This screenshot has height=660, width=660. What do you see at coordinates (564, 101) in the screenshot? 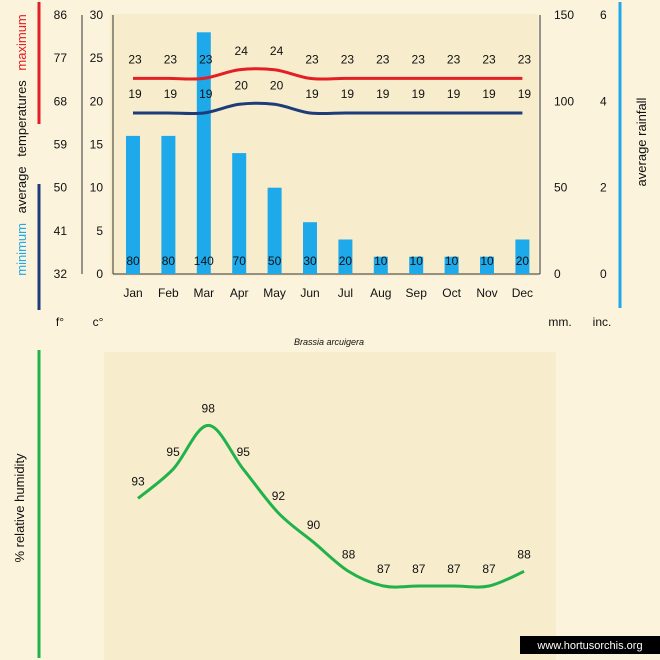
I see `mm-tick: 100` at bounding box center [564, 101].